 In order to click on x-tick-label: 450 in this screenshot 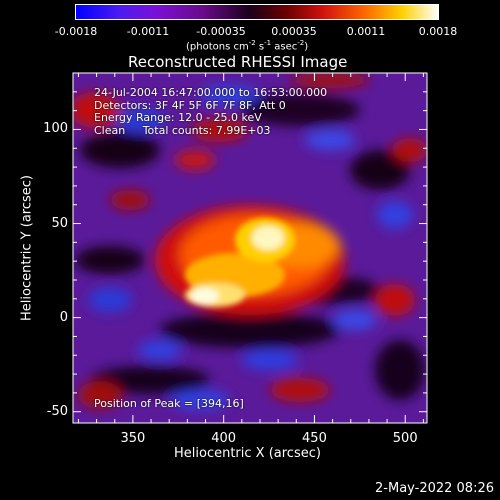, I will do `click(314, 438)`.